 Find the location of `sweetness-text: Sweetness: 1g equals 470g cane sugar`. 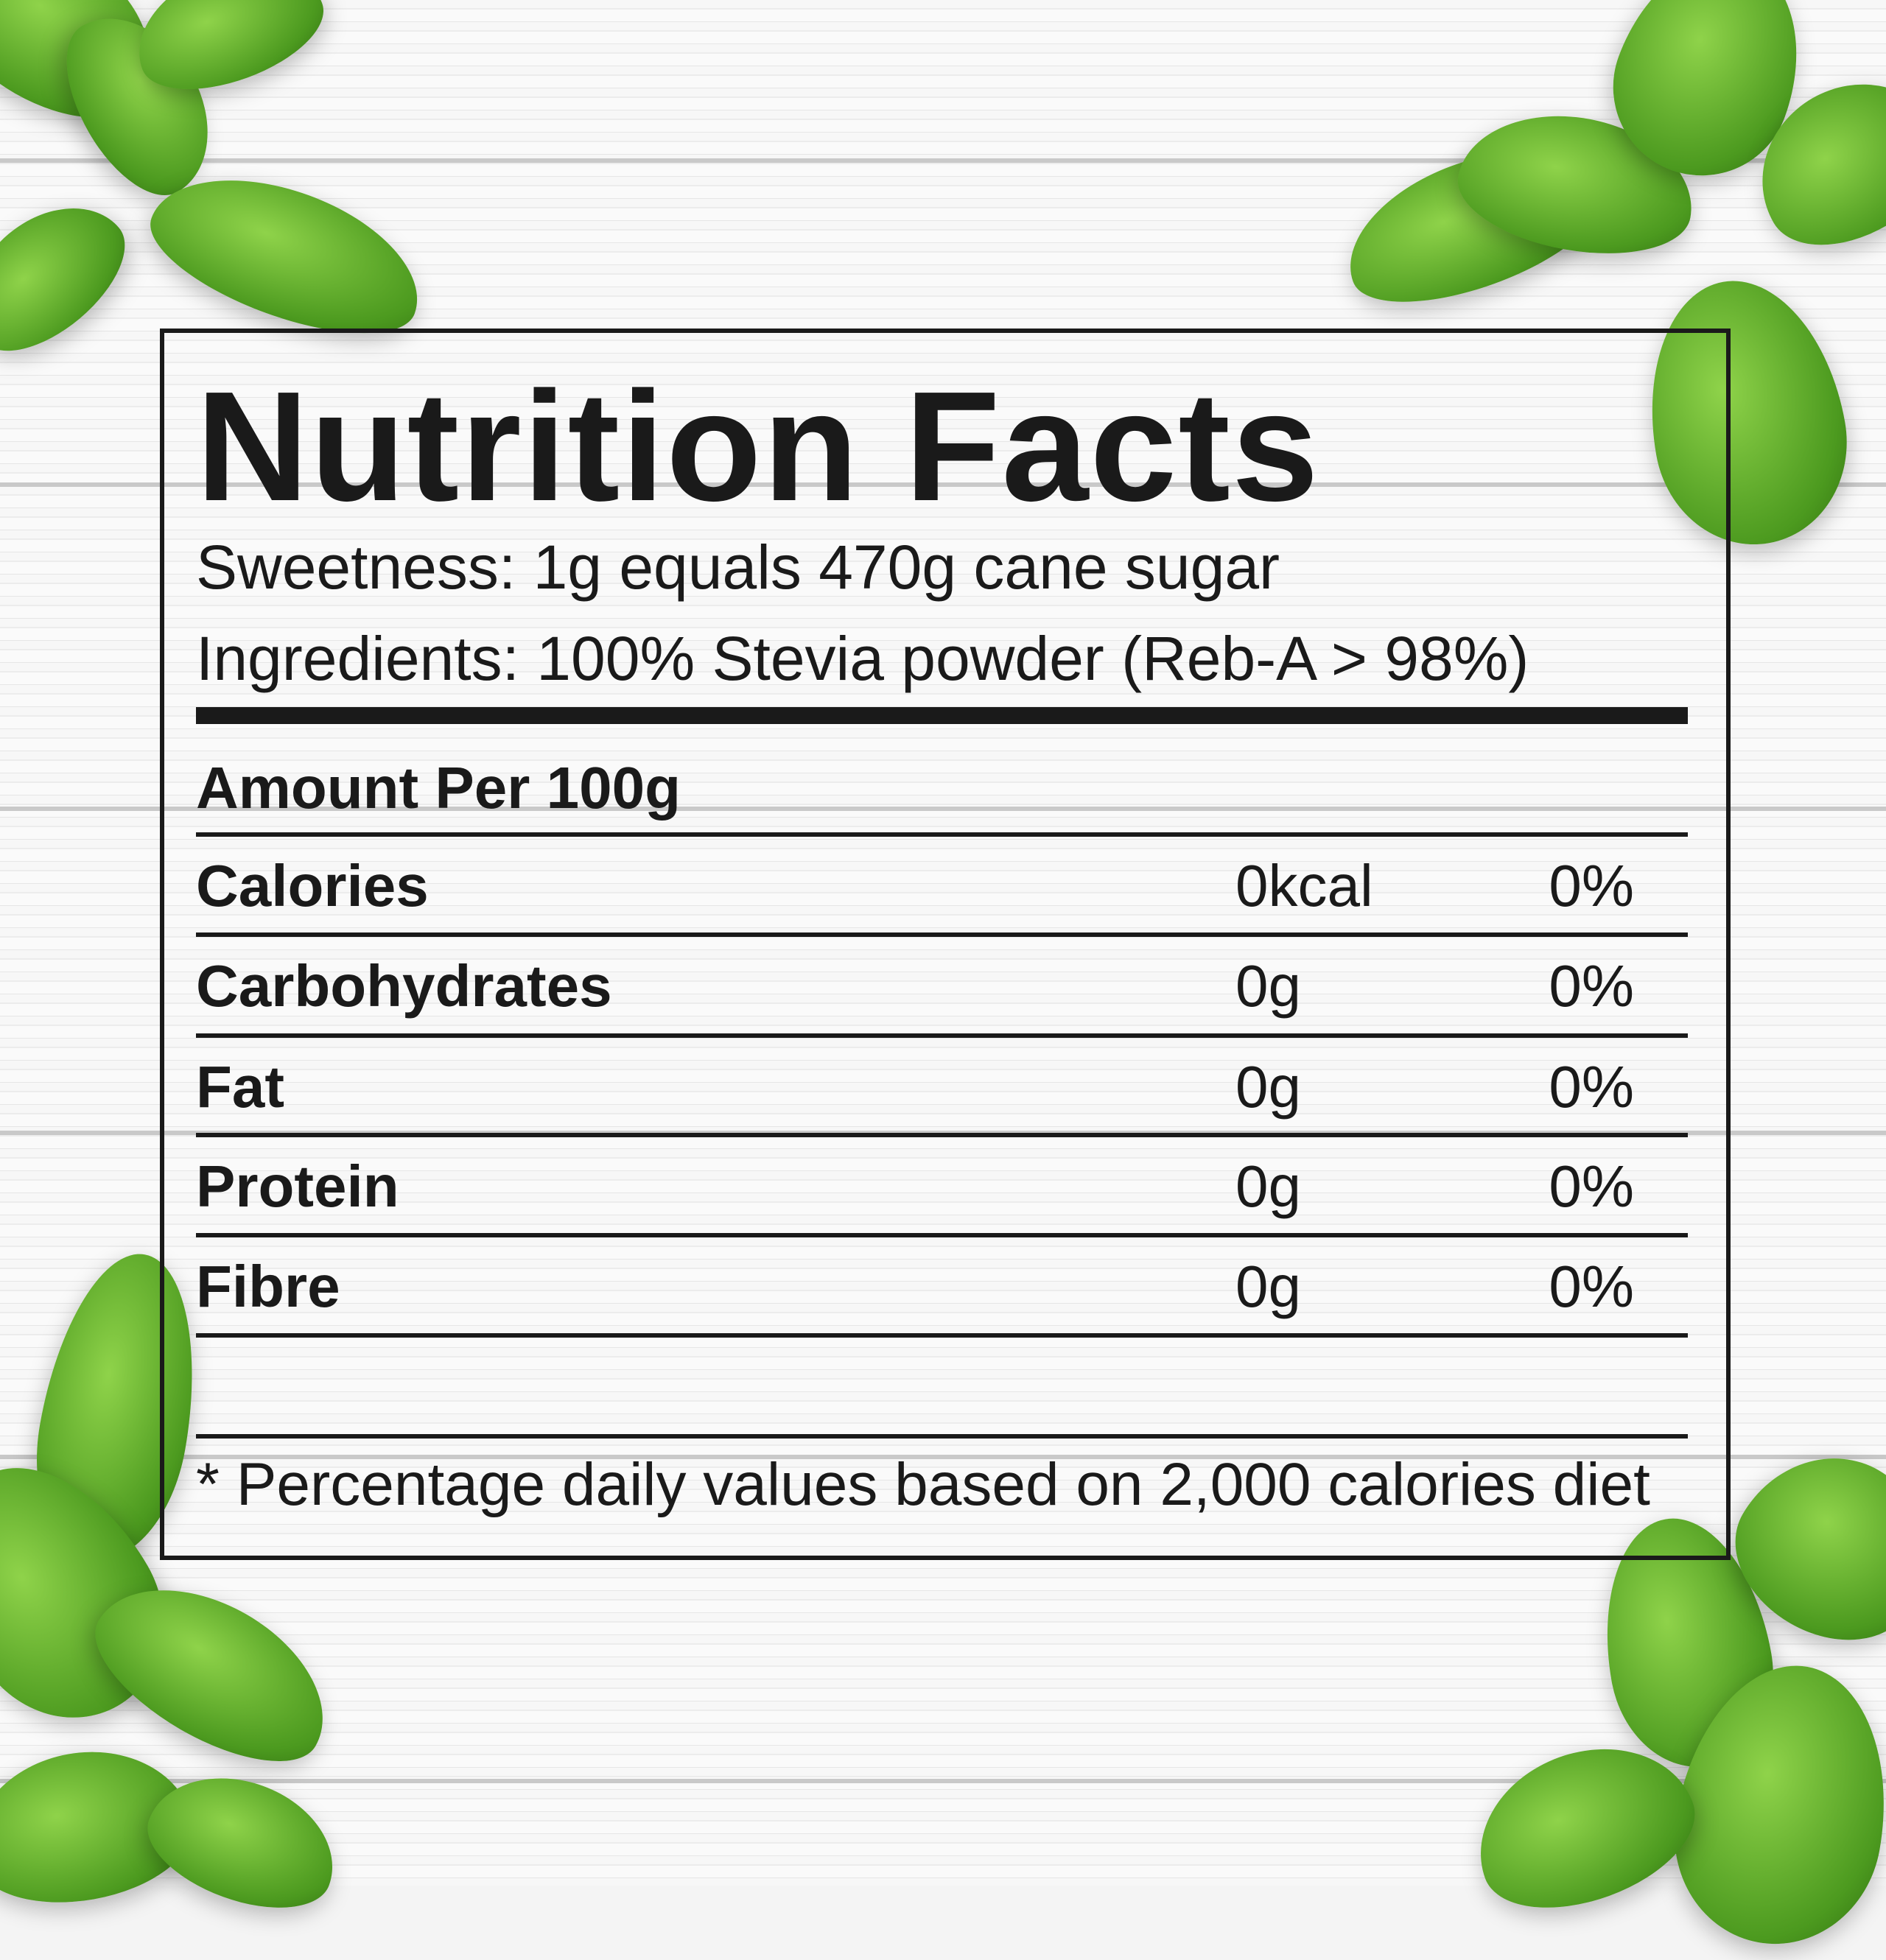

sweetness-text: Sweetness: 1g equals 470g cane sugar is located at coordinates (738, 567).